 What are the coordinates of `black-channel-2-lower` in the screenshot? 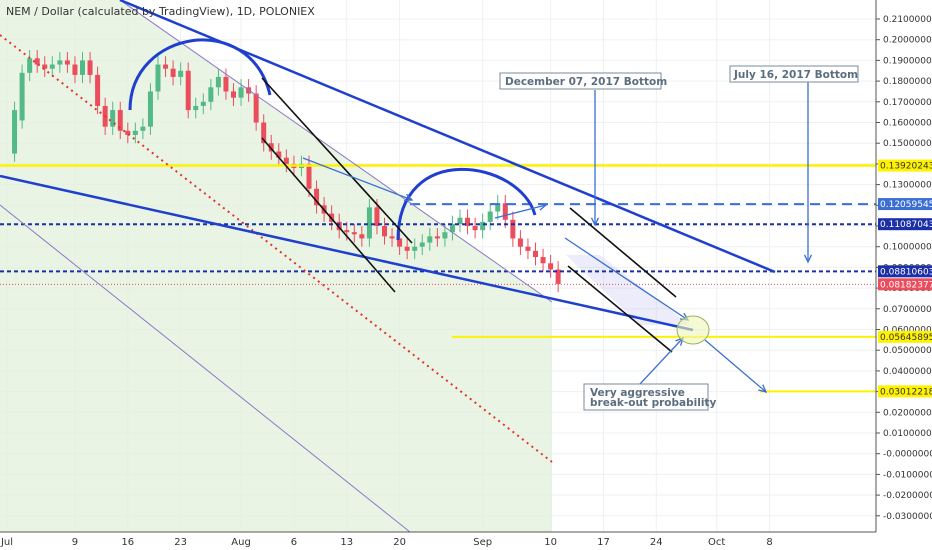 It's located at (620, 309).